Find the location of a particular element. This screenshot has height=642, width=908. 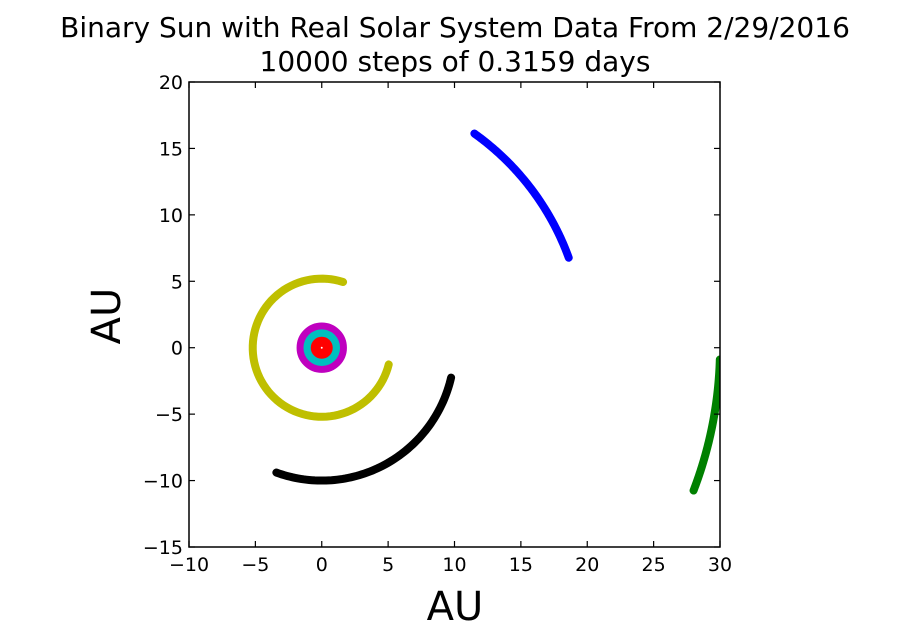

x-tick-label: 20 is located at coordinates (587, 565).